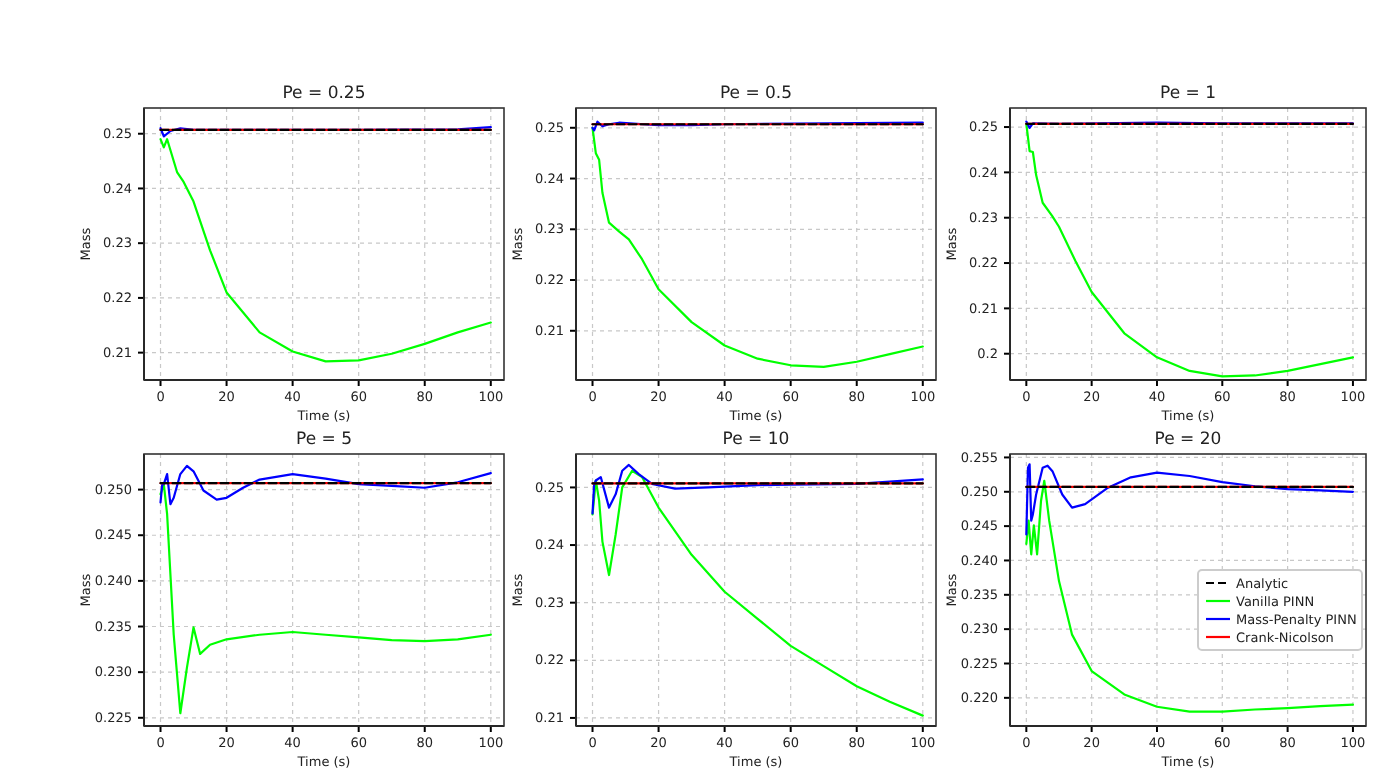 This screenshot has width=1382, height=776. Describe the element at coordinates (1188, 440) in the screenshot. I see `chart-title: Pe = 20` at that location.